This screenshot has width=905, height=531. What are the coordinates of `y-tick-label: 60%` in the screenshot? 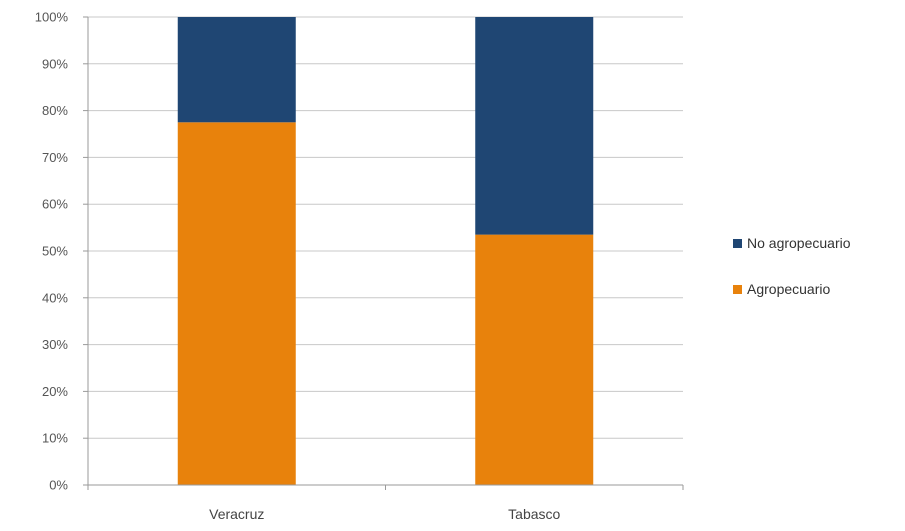 It's located at (55, 204).